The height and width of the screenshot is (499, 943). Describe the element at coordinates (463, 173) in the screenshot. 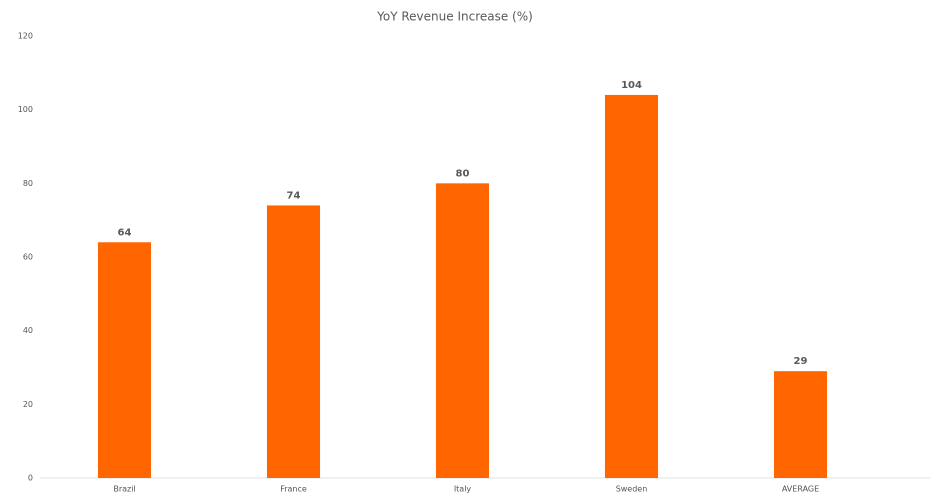

I see `data-label: 80` at that location.